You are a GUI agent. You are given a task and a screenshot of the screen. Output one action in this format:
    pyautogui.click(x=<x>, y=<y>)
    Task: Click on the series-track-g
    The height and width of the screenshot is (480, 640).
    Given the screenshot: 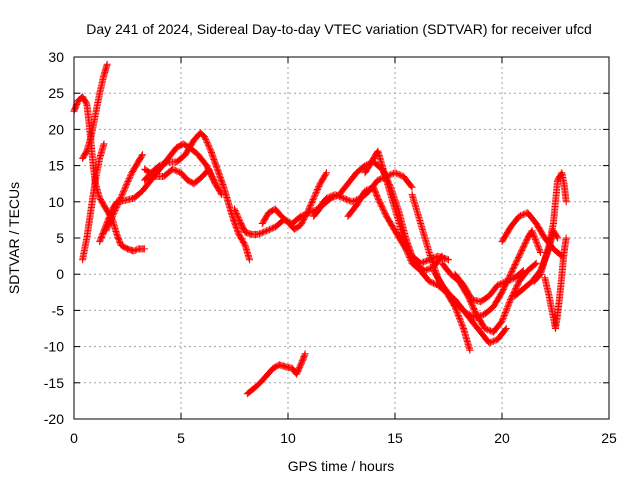 What is the action you would take?
    pyautogui.click(x=183, y=182)
    